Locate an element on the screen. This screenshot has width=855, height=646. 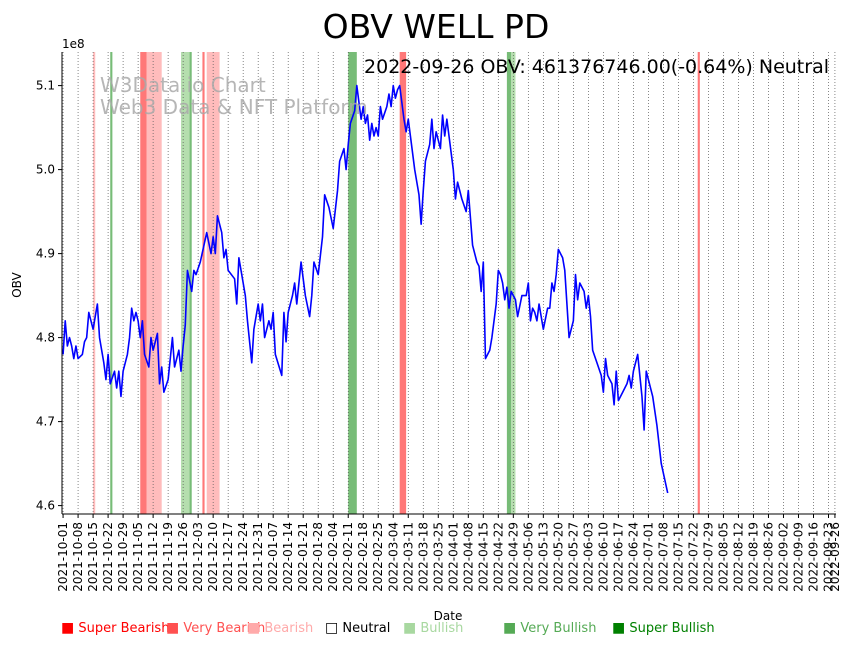
watermark-line-2: Web3 Data & NFT Platform is located at coordinates (234, 107).